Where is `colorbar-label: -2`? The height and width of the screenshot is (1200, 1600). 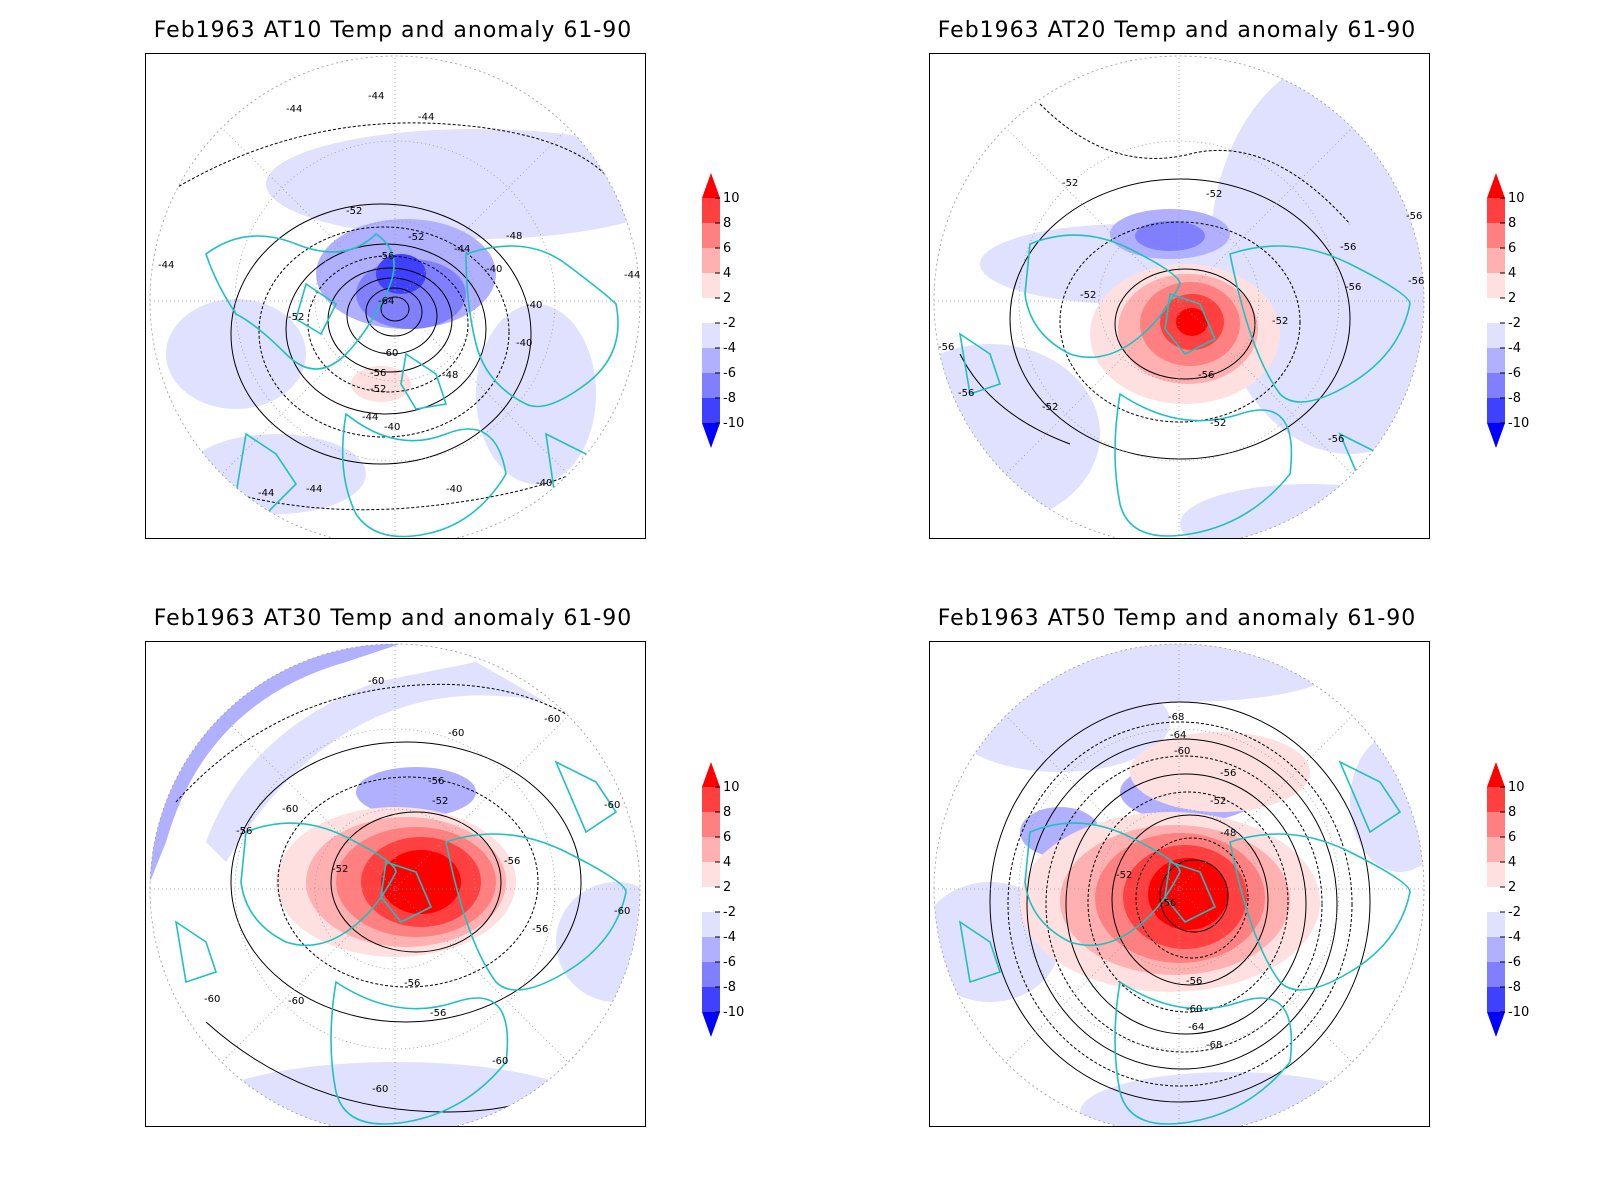 colorbar-label: -2 is located at coordinates (1514, 912).